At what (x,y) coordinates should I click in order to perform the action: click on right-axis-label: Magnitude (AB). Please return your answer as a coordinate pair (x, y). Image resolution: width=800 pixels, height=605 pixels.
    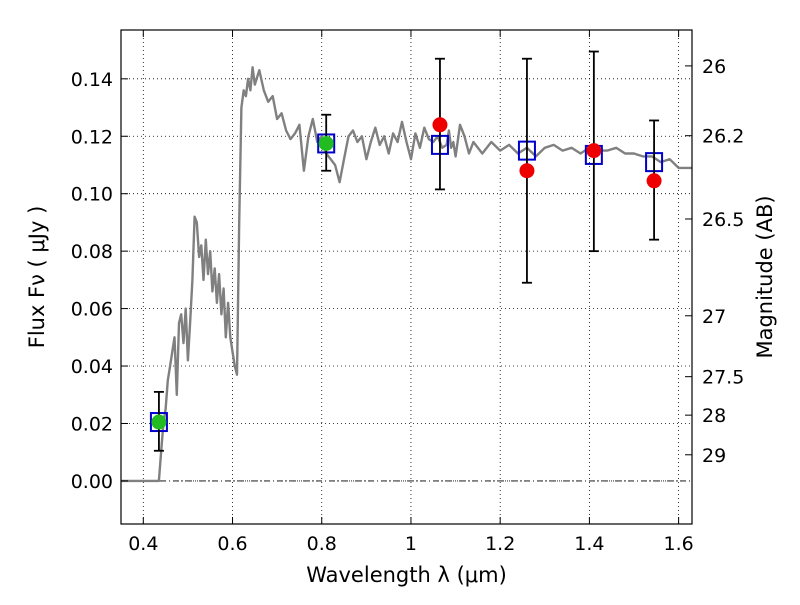
    Looking at the image, I should click on (765, 276).